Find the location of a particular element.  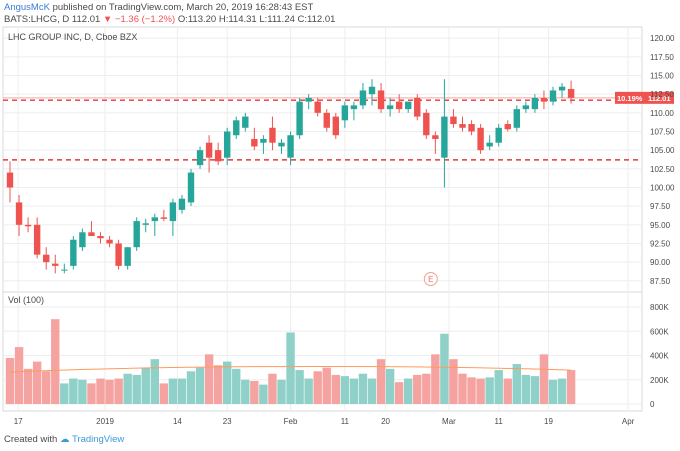

earnings-marker-icon is located at coordinates (430, 279).